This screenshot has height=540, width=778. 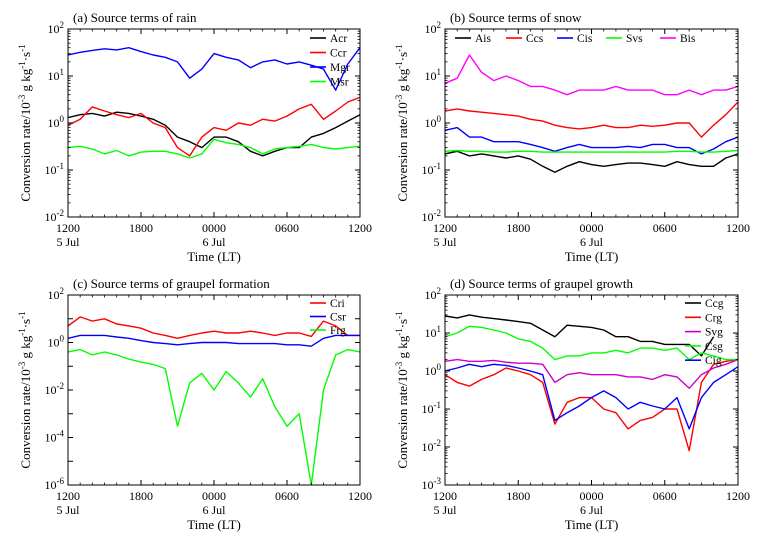 What do you see at coordinates (214, 416) in the screenshot?
I see `series-line-frg` at bounding box center [214, 416].